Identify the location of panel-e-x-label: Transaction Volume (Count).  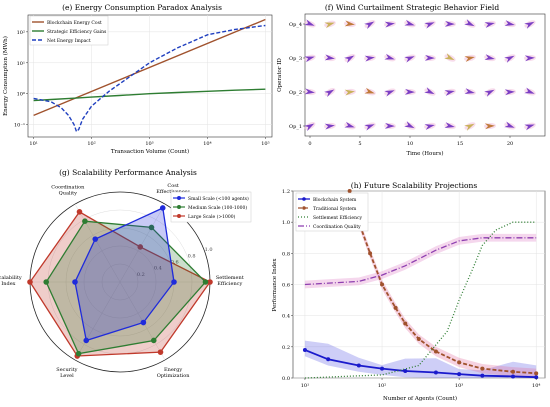
(150, 151).